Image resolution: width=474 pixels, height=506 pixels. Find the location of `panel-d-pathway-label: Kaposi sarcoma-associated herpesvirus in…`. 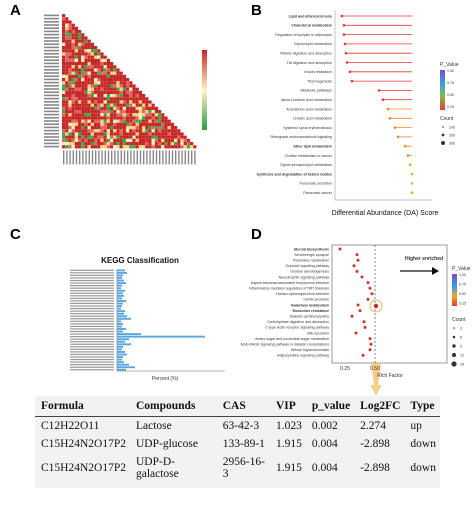

panel-d-pathway-label: Kaposi sarcoma-associated herpesvirus in… is located at coordinates (290, 283).